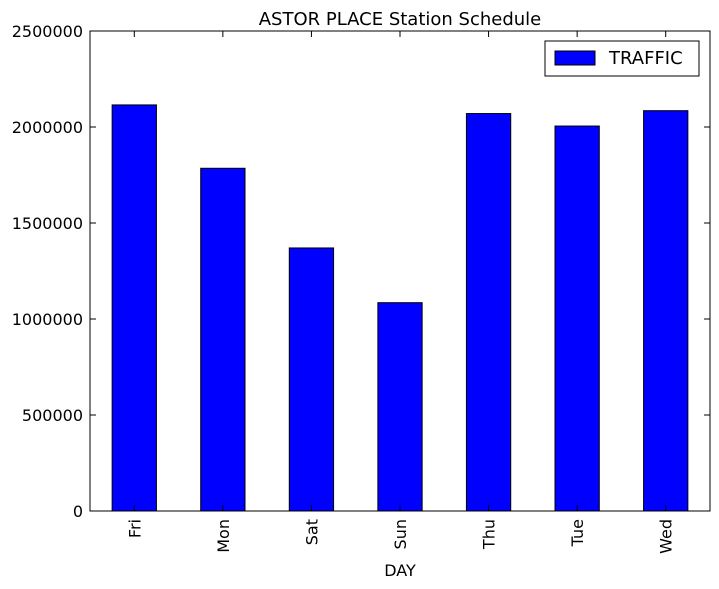  What do you see at coordinates (134, 308) in the screenshot?
I see `bar-fri` at bounding box center [134, 308].